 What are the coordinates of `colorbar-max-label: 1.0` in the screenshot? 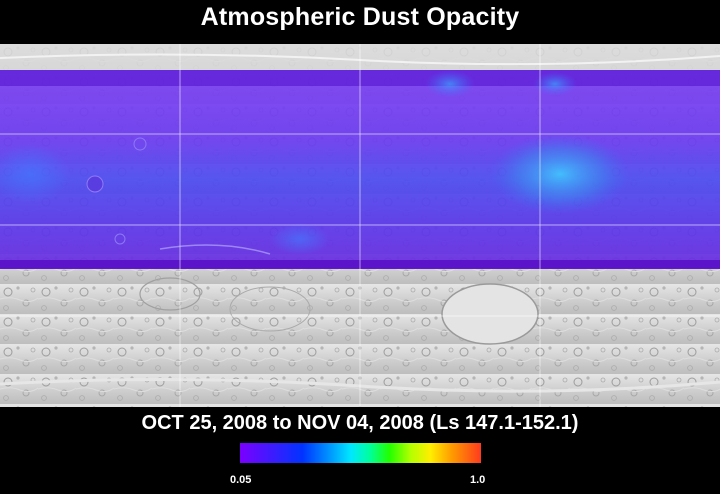 It's located at (478, 480).